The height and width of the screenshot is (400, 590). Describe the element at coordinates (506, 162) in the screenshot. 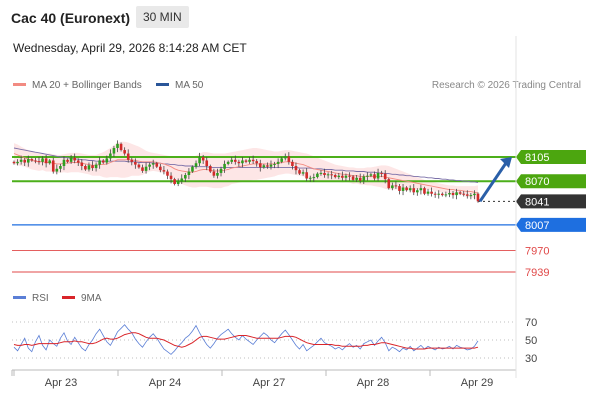

I see `forecast-arrow-head` at that location.